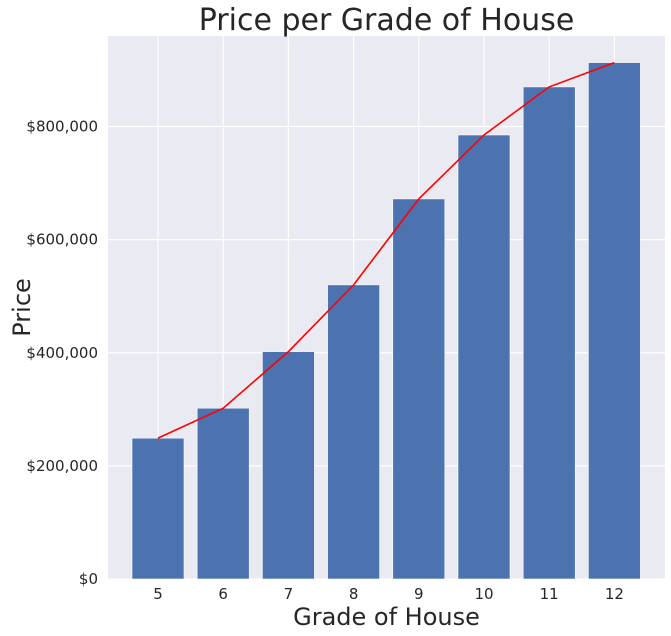  I want to click on y-axis-label: Price, so click(22, 307).